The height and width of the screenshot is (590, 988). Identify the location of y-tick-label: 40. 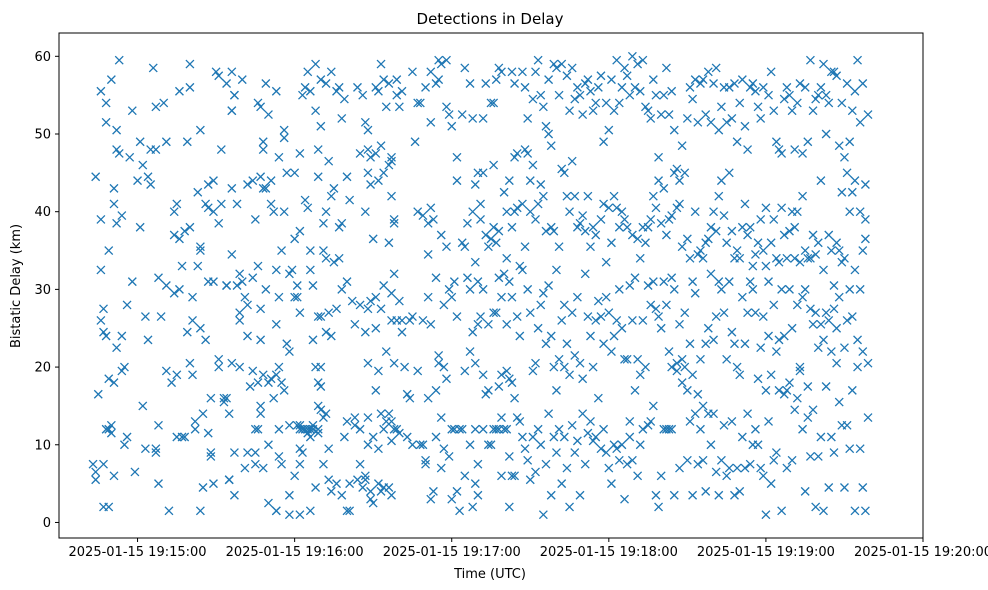
(42, 212).